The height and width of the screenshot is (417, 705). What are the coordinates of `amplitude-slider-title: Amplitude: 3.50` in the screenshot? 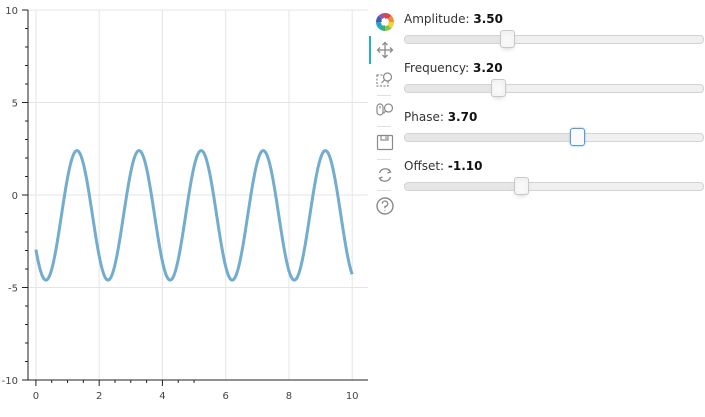 It's located at (453, 19).